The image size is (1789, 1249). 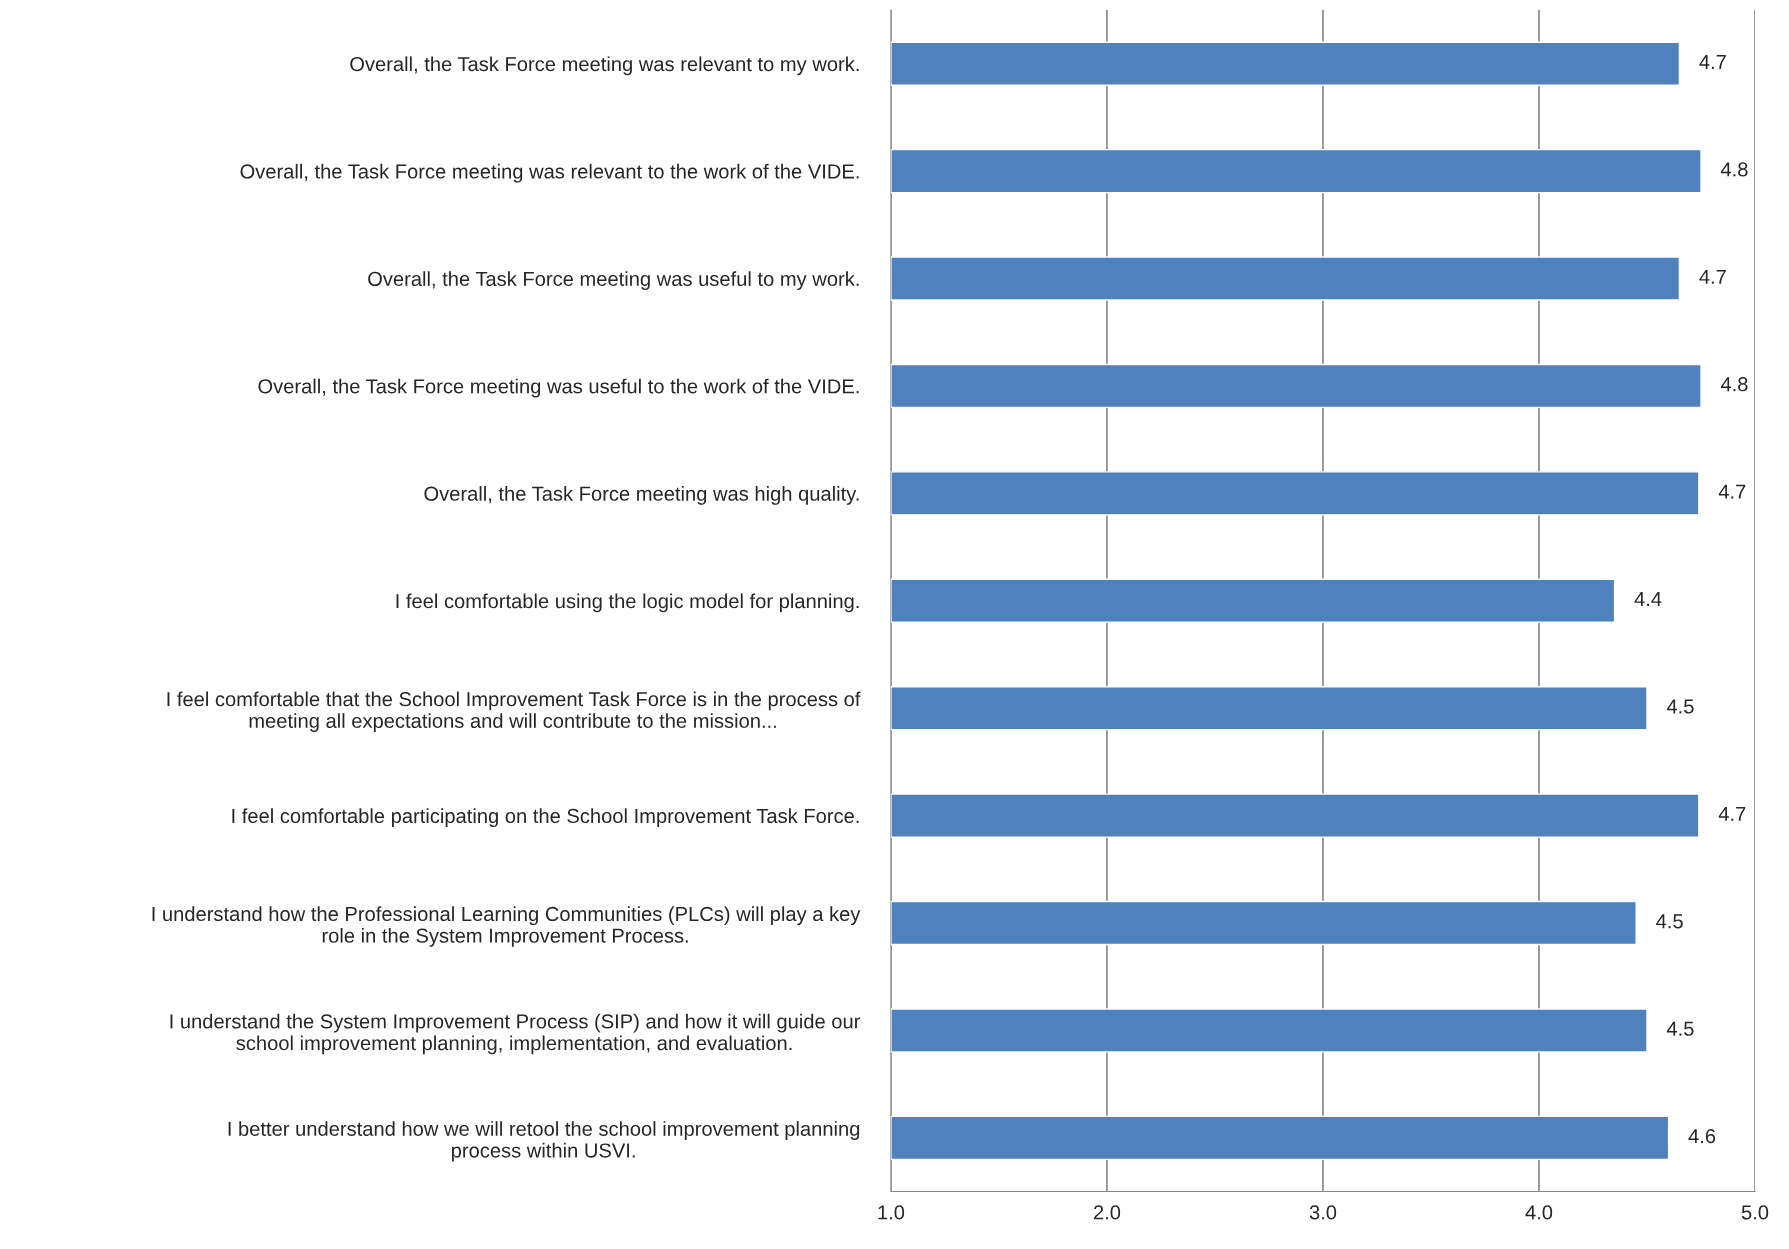 What do you see at coordinates (549, 173) in the screenshot?
I see `y-tick-label: Overall, the Task Force meeting was relevant to the work of the VIDE.` at bounding box center [549, 173].